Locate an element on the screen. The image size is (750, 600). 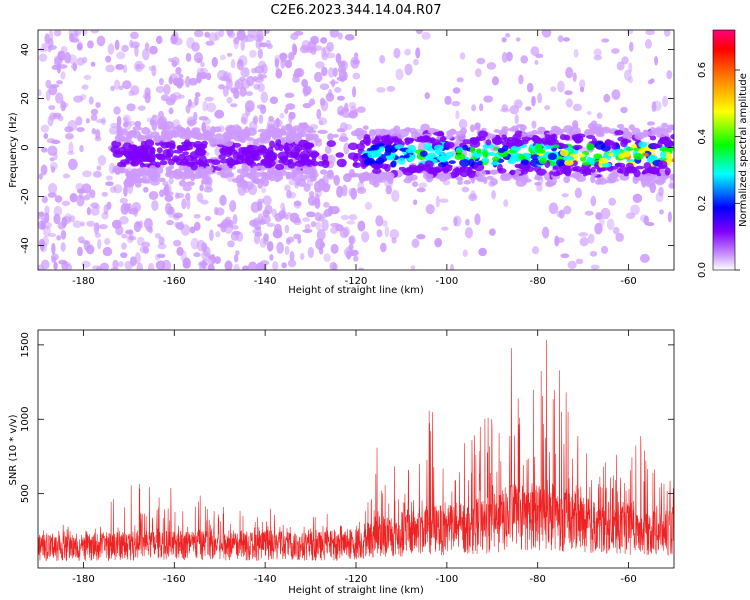
heatmap-y-tick-label: 40 is located at coordinates (25, 49).